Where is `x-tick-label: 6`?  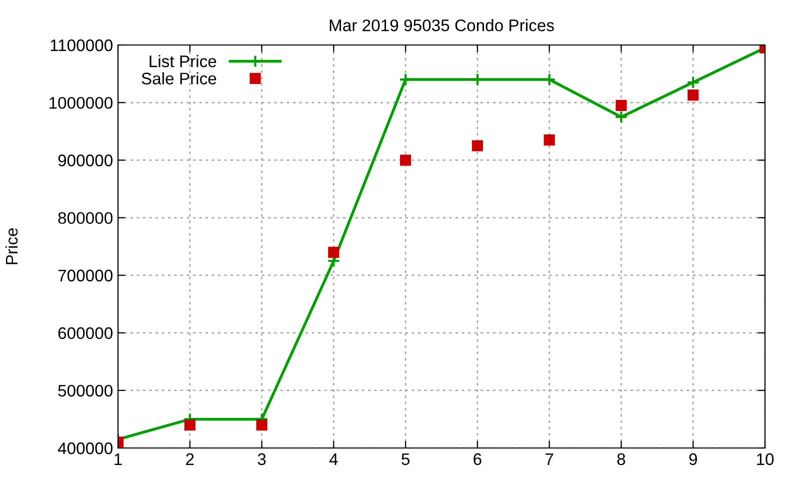 x-tick-label: 6 is located at coordinates (478, 459).